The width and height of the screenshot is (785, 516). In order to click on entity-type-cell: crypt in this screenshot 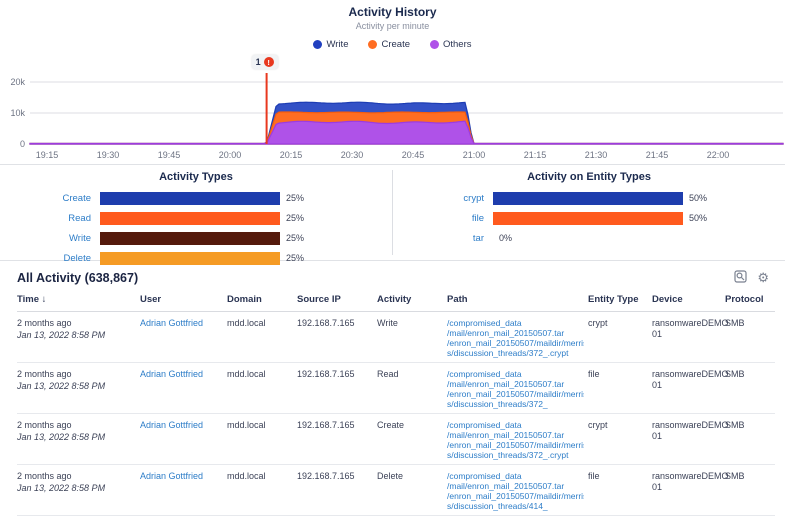, I will do `click(620, 337)`.